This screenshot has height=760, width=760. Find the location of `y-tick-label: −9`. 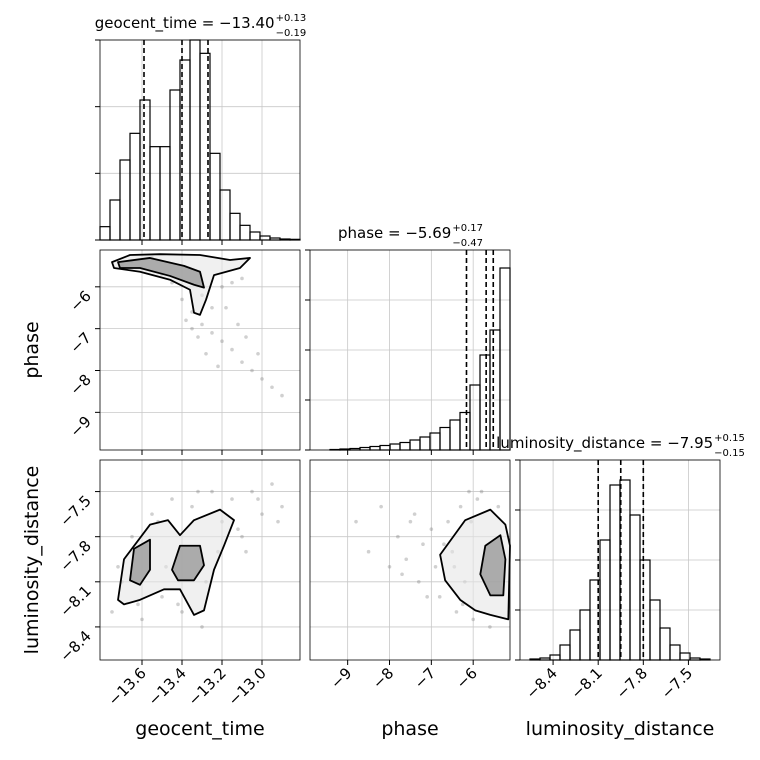

y-tick-label: −9 is located at coordinates (80, 426).